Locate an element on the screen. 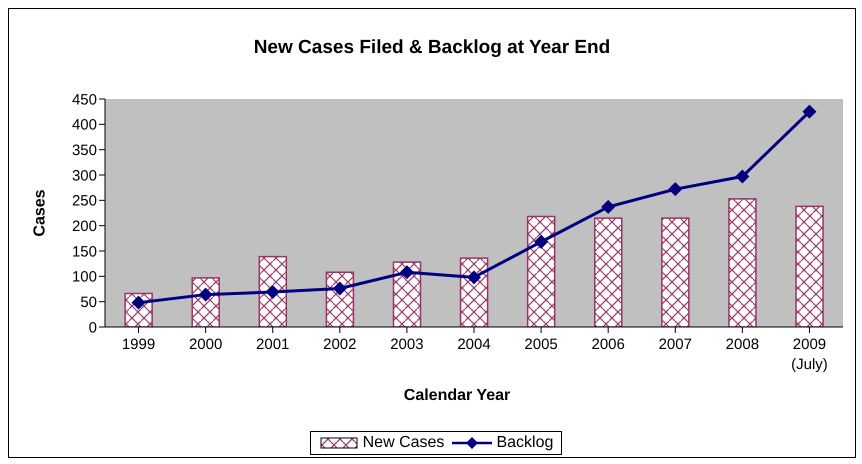 This screenshot has width=862, height=464. y-tick-label: 400 is located at coordinates (84, 125).